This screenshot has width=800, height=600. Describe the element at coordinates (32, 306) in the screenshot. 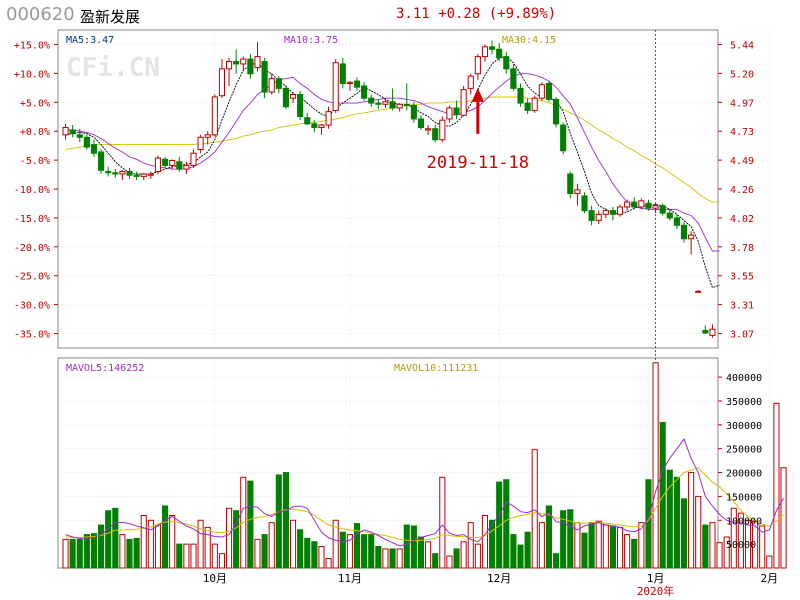

I see `pct-tick-label: -30.0%` at that location.